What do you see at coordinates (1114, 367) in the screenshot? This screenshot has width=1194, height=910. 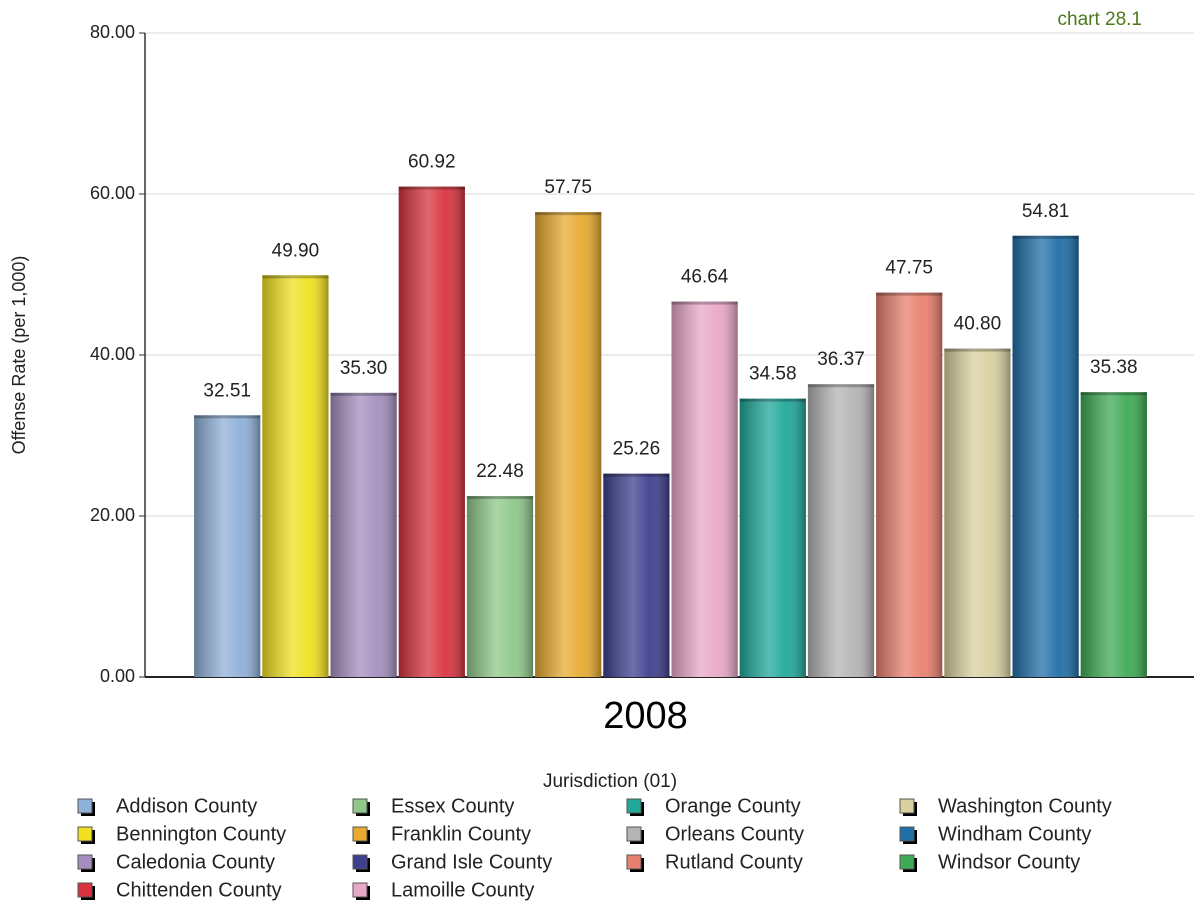 I see `value-label: 35.38` at bounding box center [1114, 367].